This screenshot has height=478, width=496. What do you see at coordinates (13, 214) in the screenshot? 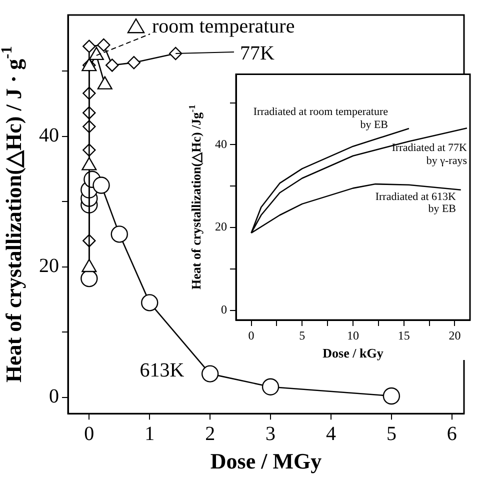
I see `y-axis-title: Heat of crystallization(△Hc) / J · g-1` at bounding box center [13, 214].